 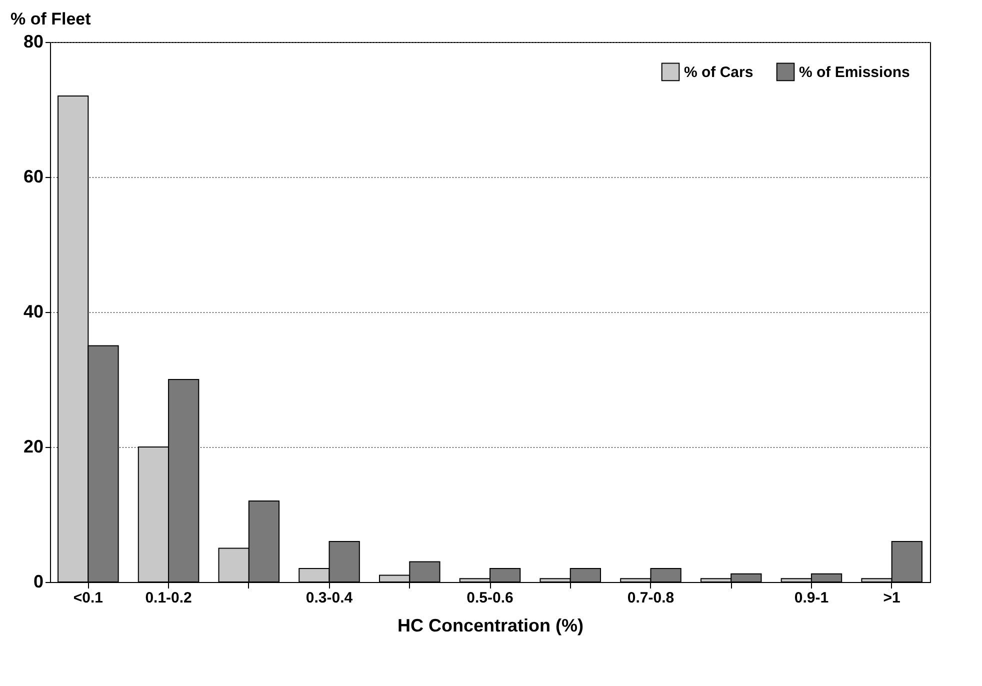 What do you see at coordinates (811, 598) in the screenshot?
I see `x-tick-label: 0.9-1` at bounding box center [811, 598].